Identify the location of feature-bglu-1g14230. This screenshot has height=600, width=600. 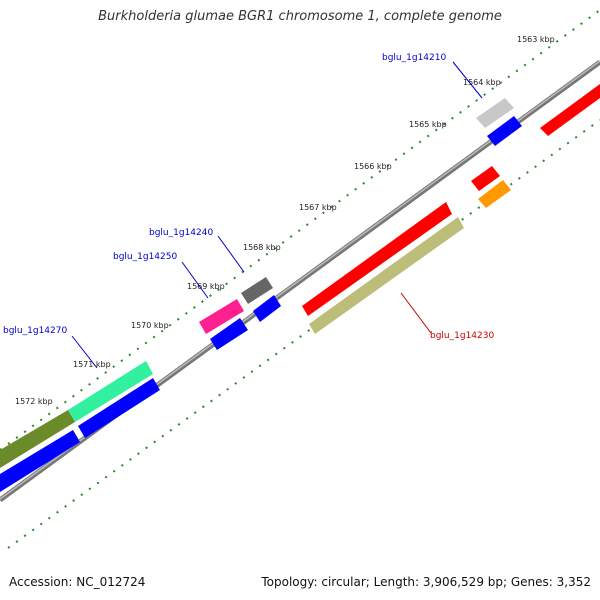
(386, 275).